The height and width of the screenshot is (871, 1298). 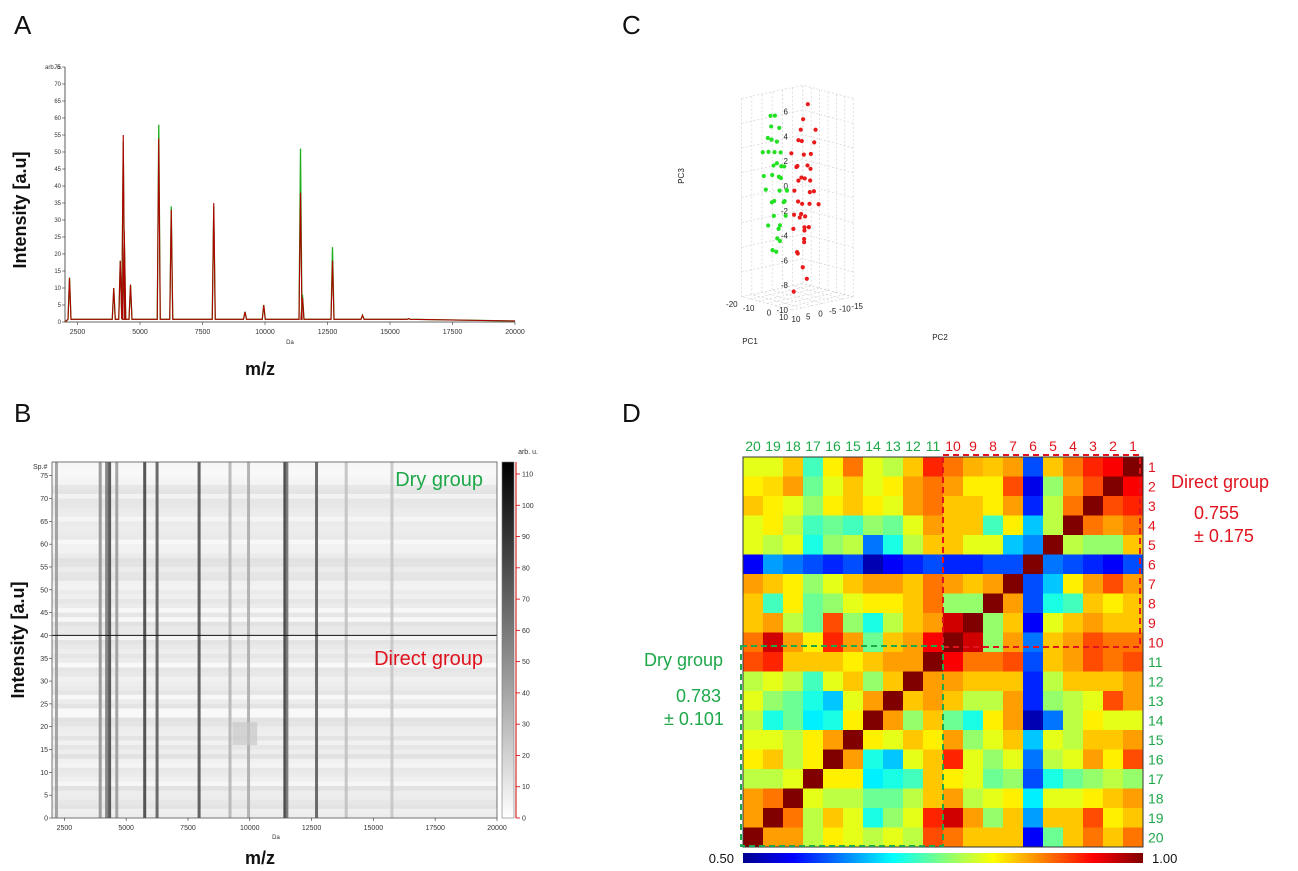 What do you see at coordinates (796, 319) in the screenshot?
I see `panel-c-pc2-tick-label: 10` at bounding box center [796, 319].